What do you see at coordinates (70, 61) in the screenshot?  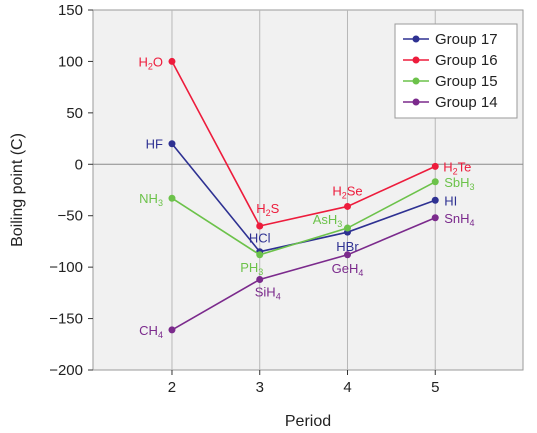 I see `y-tick-label: 100` at bounding box center [70, 61].